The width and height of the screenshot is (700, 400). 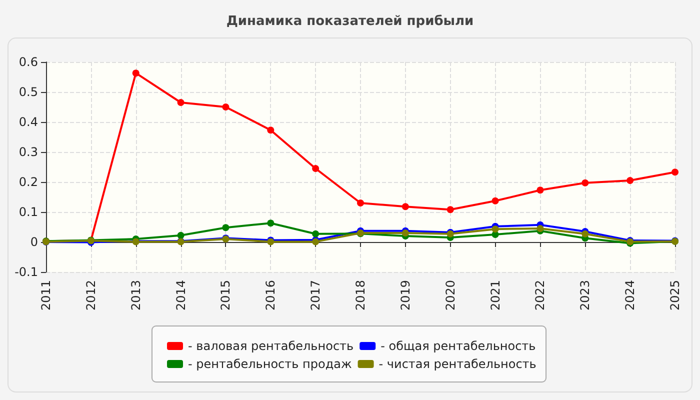 I want to click on x-tick-label: 2025, so click(x=675, y=295).